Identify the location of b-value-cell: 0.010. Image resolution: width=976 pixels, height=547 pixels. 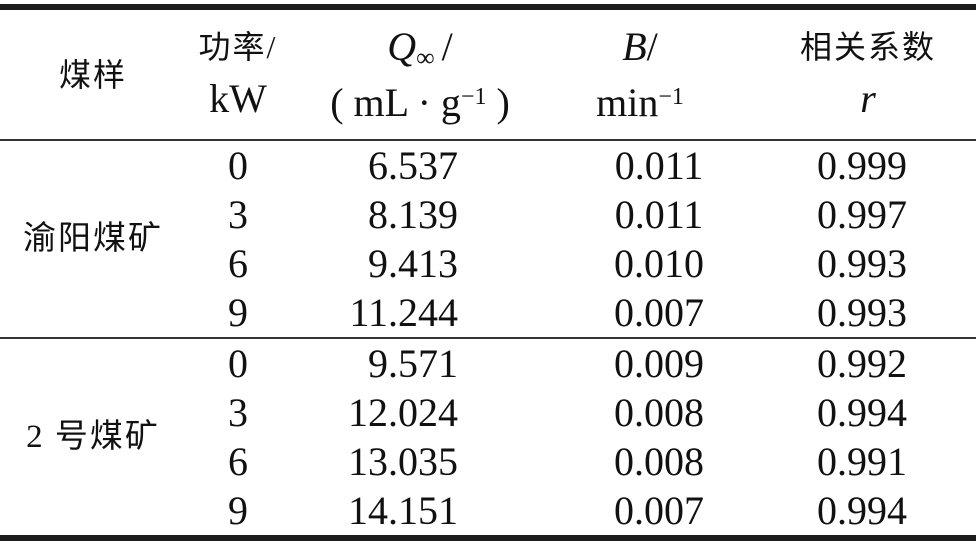
(659, 263).